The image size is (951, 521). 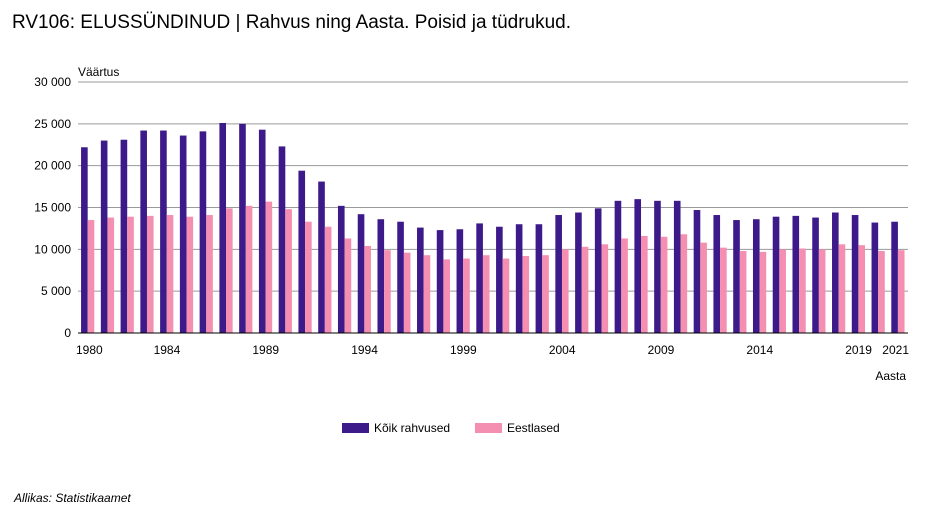 What do you see at coordinates (835, 272) in the screenshot?
I see `bar-all-nationalities-2018` at bounding box center [835, 272].